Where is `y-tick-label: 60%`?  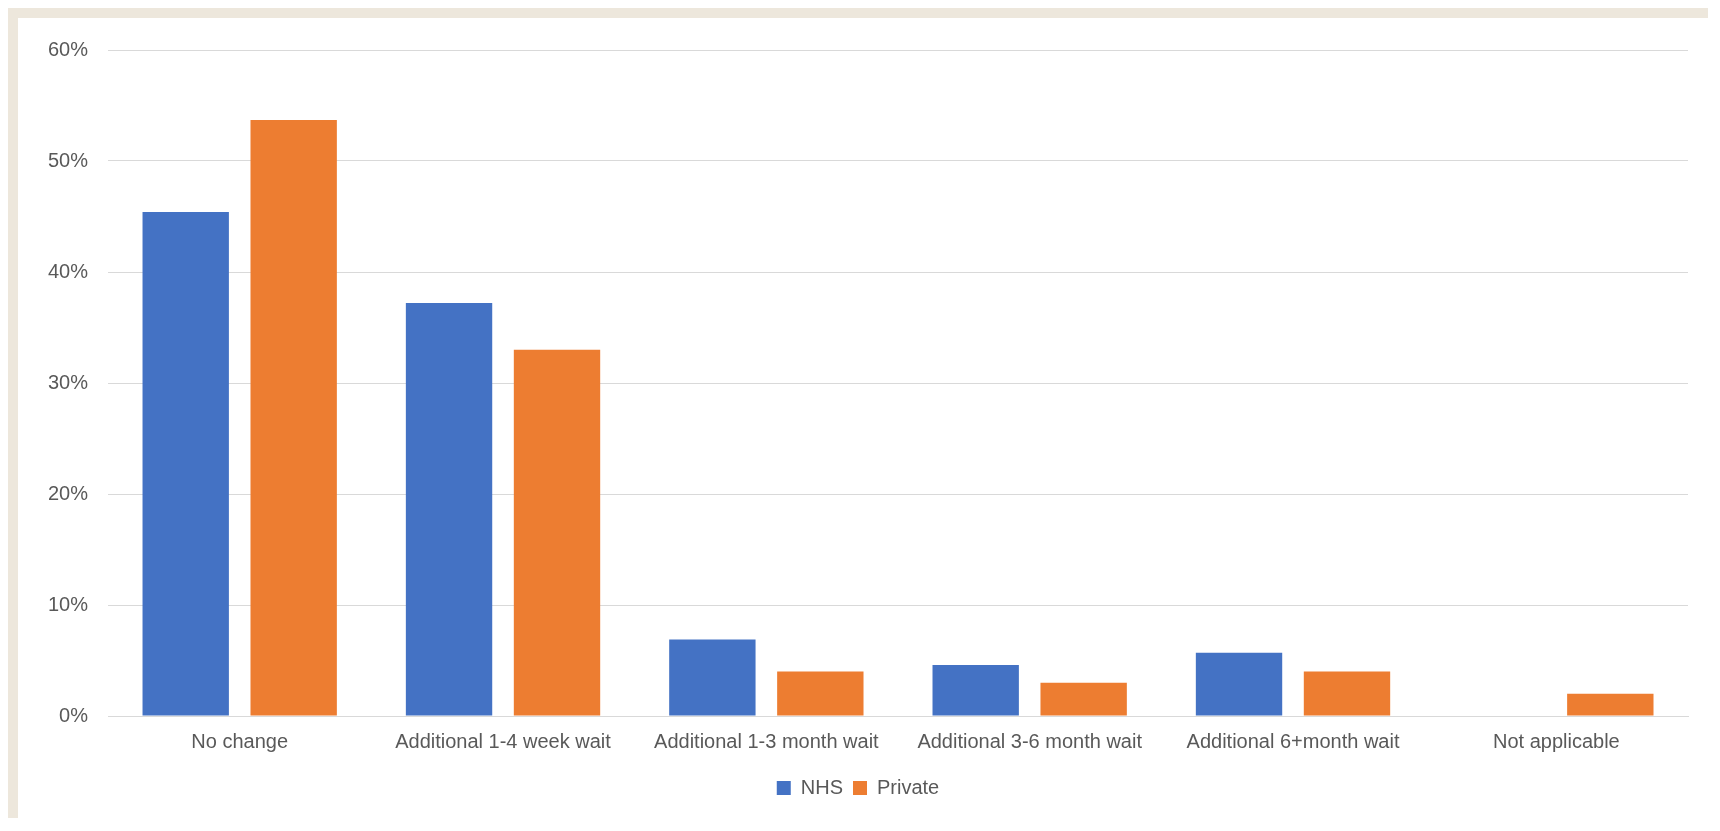 y-tick-label: 60% is located at coordinates (68, 48).